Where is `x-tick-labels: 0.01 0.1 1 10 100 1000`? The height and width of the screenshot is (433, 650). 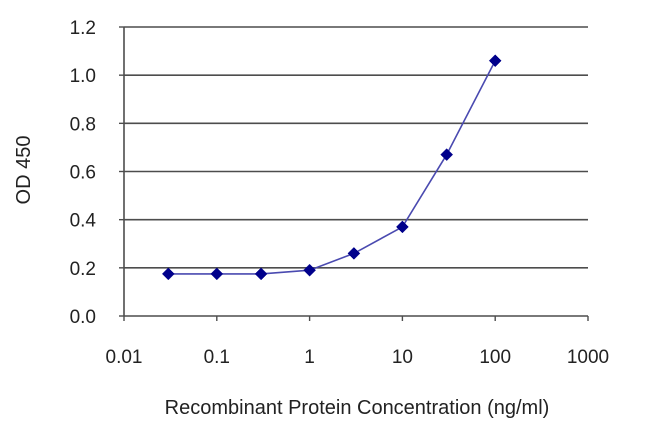
x-tick-labels: 0.01 0.1 1 10 100 1000 is located at coordinates (358, 357).